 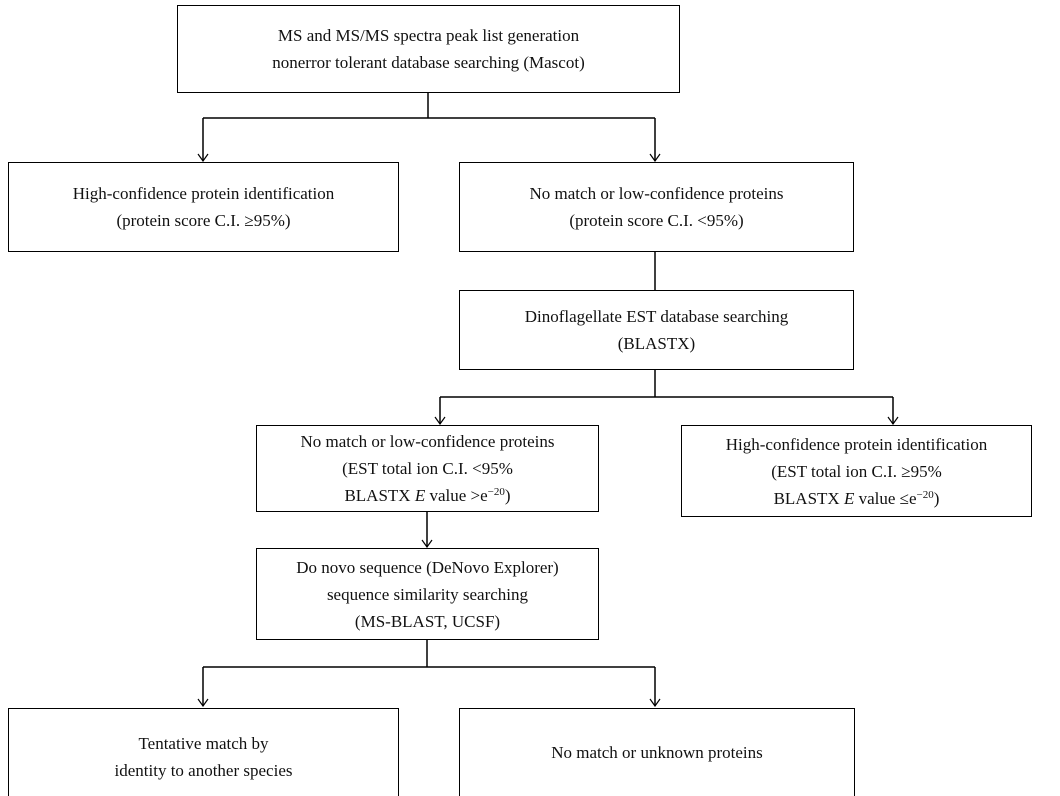 I want to click on node-text: Do novo sequence (DeNovo Explorer), so click(x=427, y=567).